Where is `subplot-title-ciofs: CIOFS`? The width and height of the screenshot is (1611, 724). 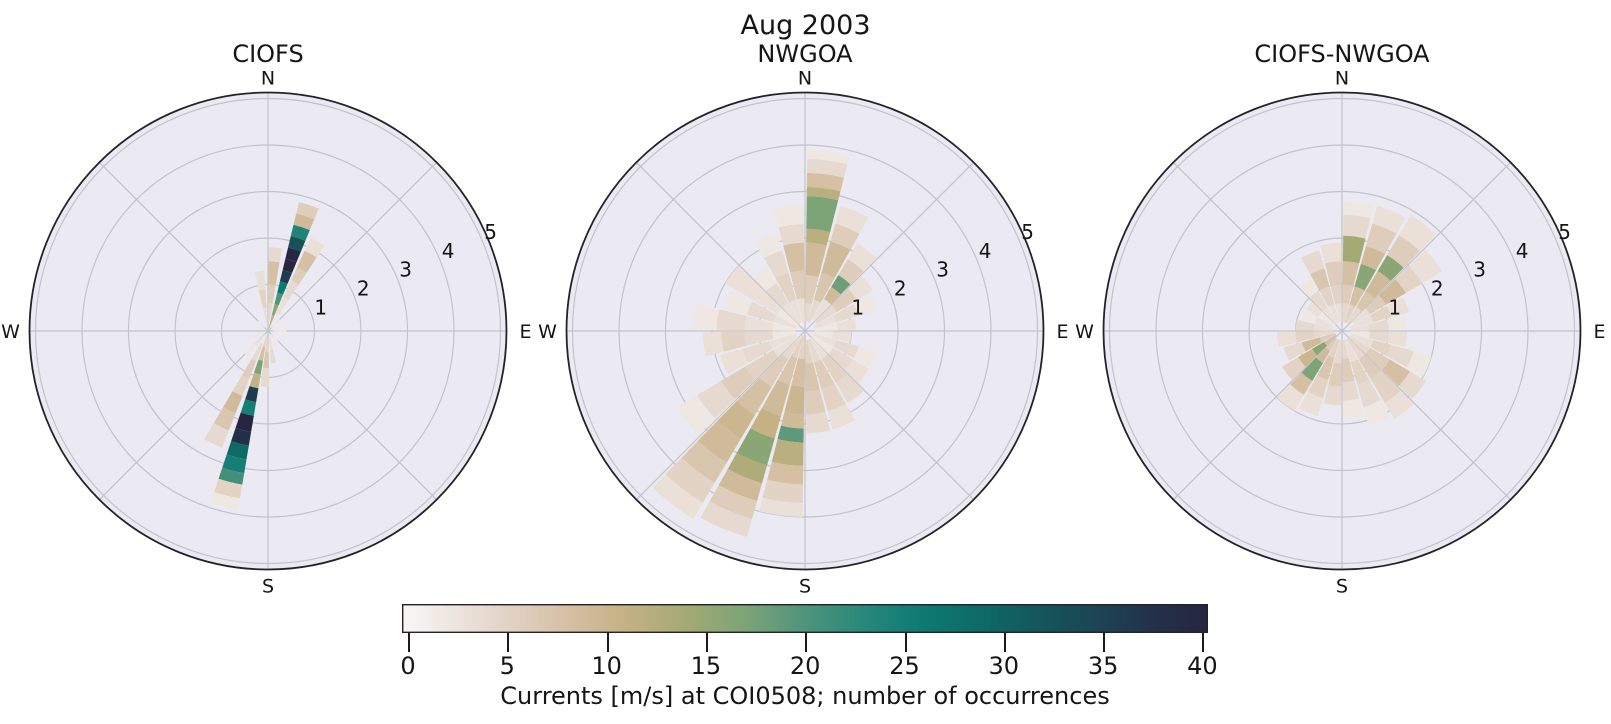
subplot-title-ciofs: CIOFS is located at coordinates (268, 54).